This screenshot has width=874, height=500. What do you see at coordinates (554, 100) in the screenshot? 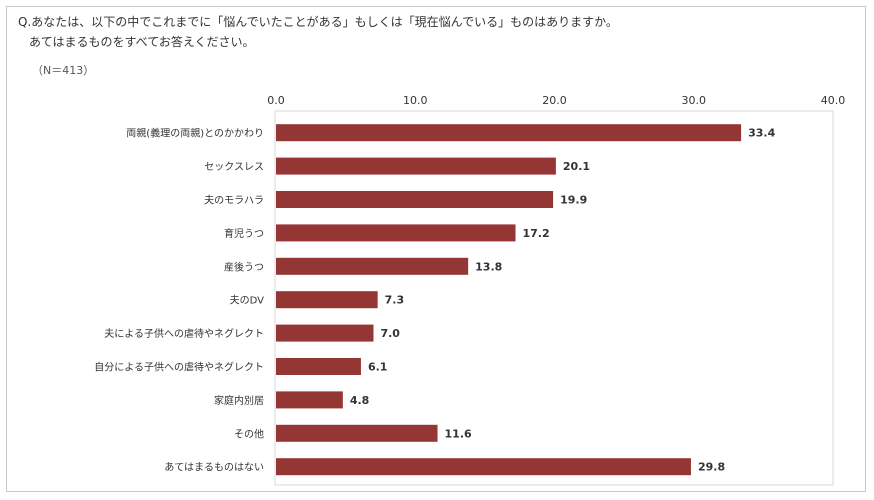
I see `x-tick-label: 20.0` at bounding box center [554, 100].